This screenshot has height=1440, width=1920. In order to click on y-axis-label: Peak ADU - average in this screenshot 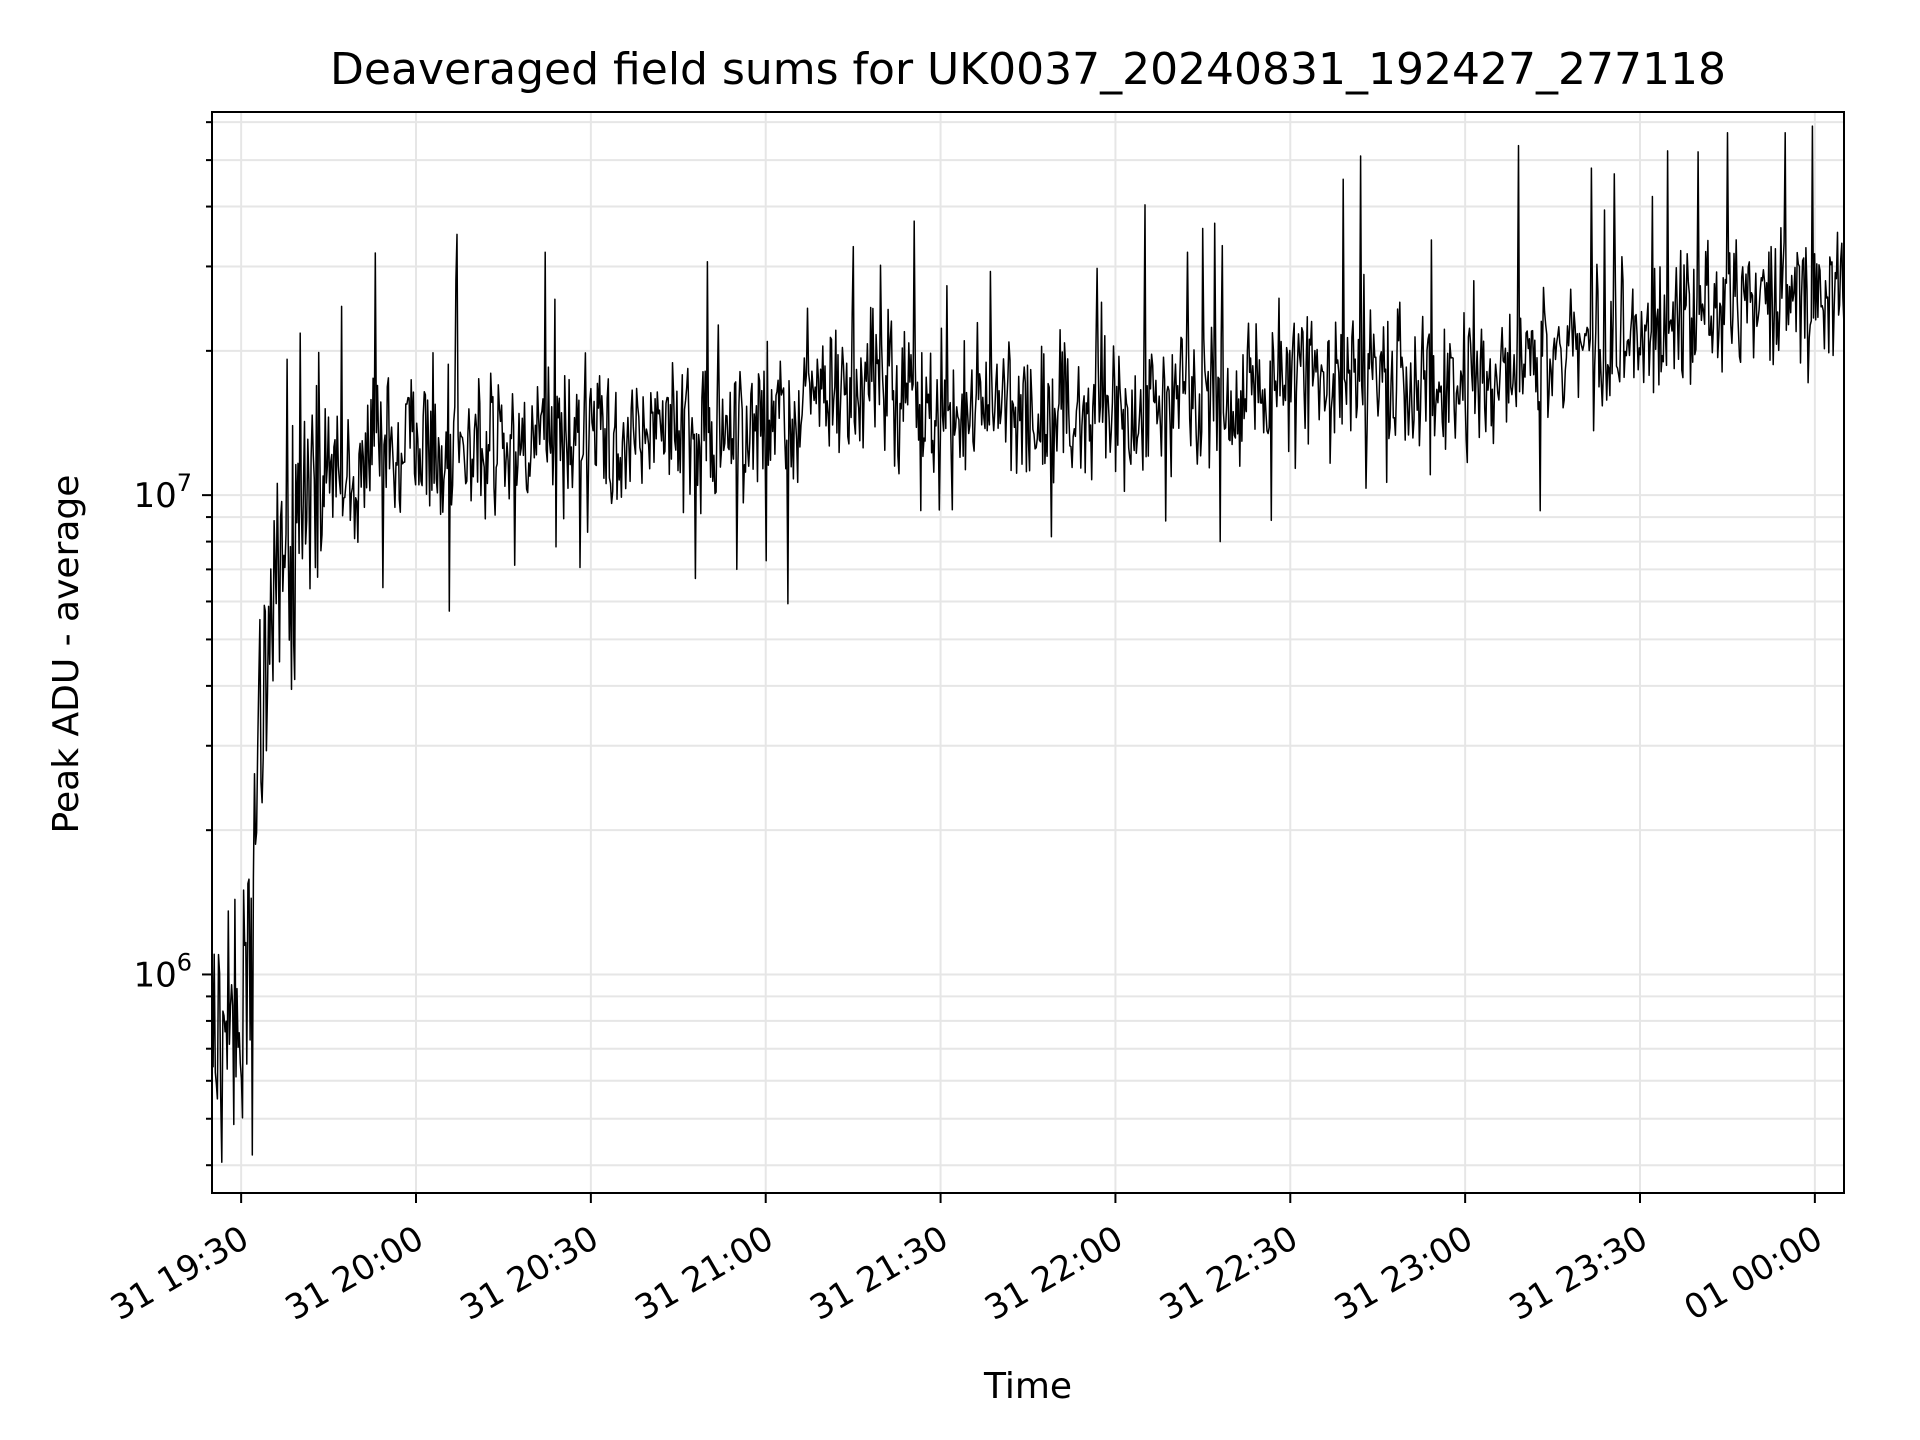, I will do `click(66, 654)`.